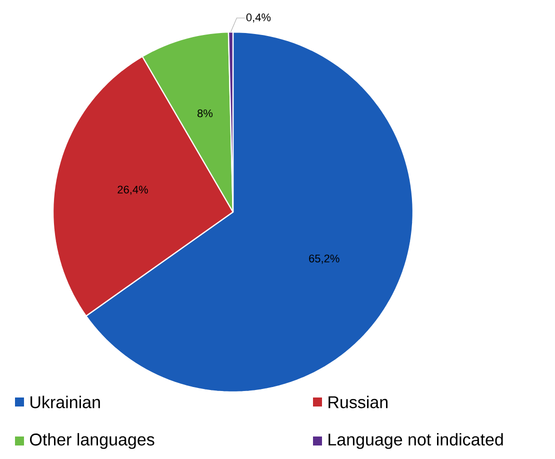  I want to click on legend-label: Other languages, so click(92, 441).